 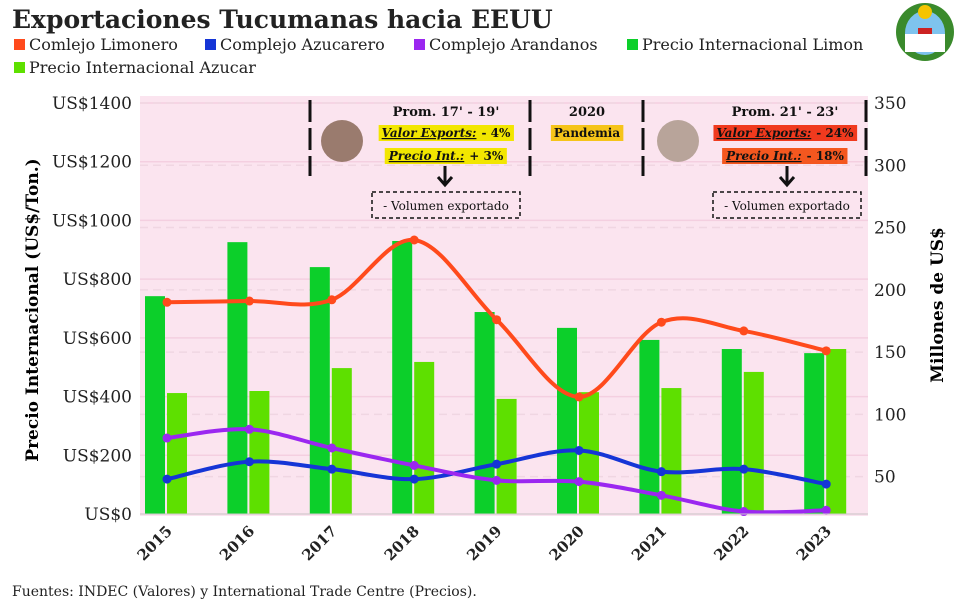 I want to click on left-tick-label: US$1000, so click(x=92, y=221).